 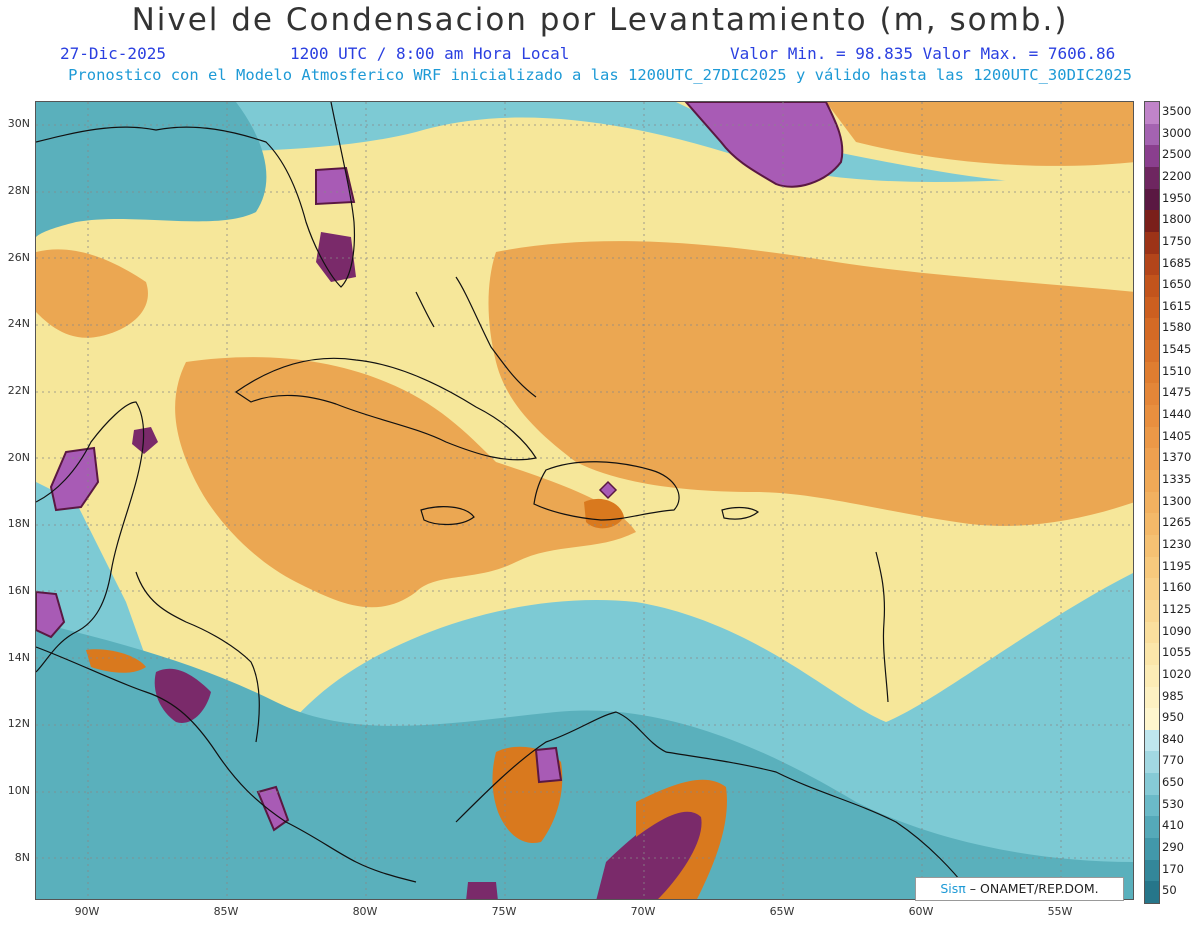 I want to click on coast-hispaniola, so click(x=606, y=491).